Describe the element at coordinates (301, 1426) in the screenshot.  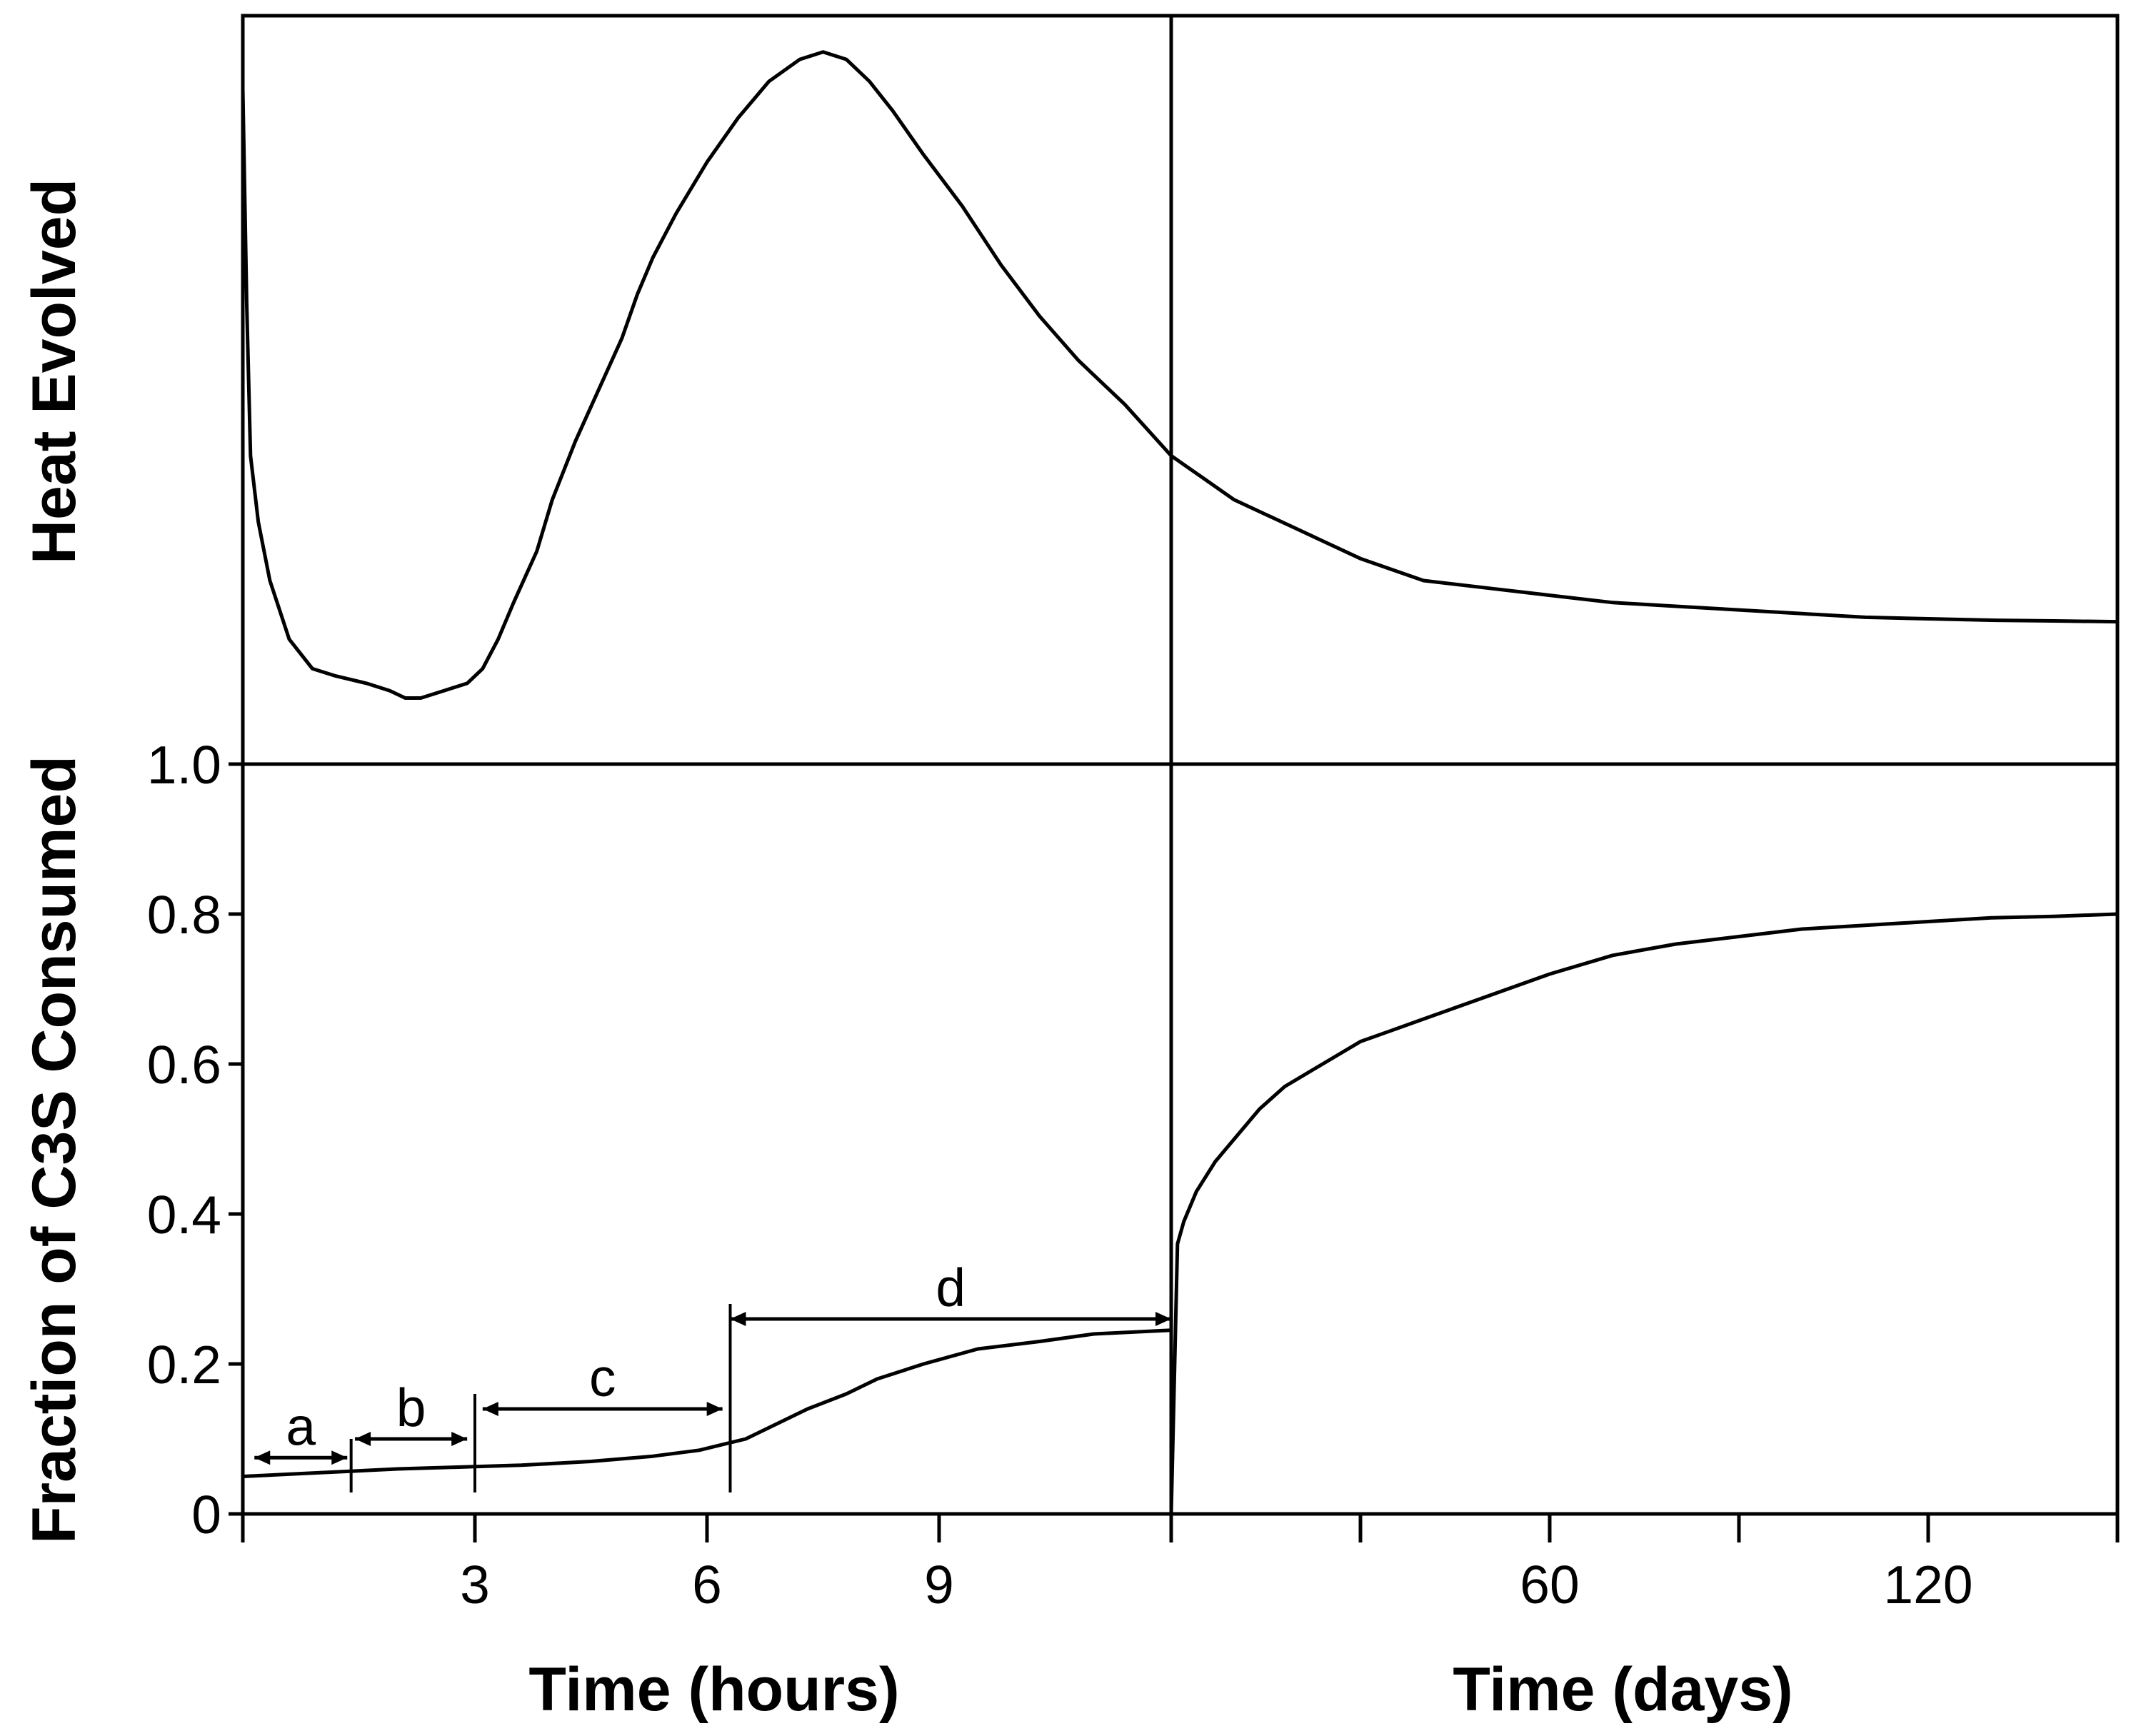
I see `stage-label-a: a` at that location.